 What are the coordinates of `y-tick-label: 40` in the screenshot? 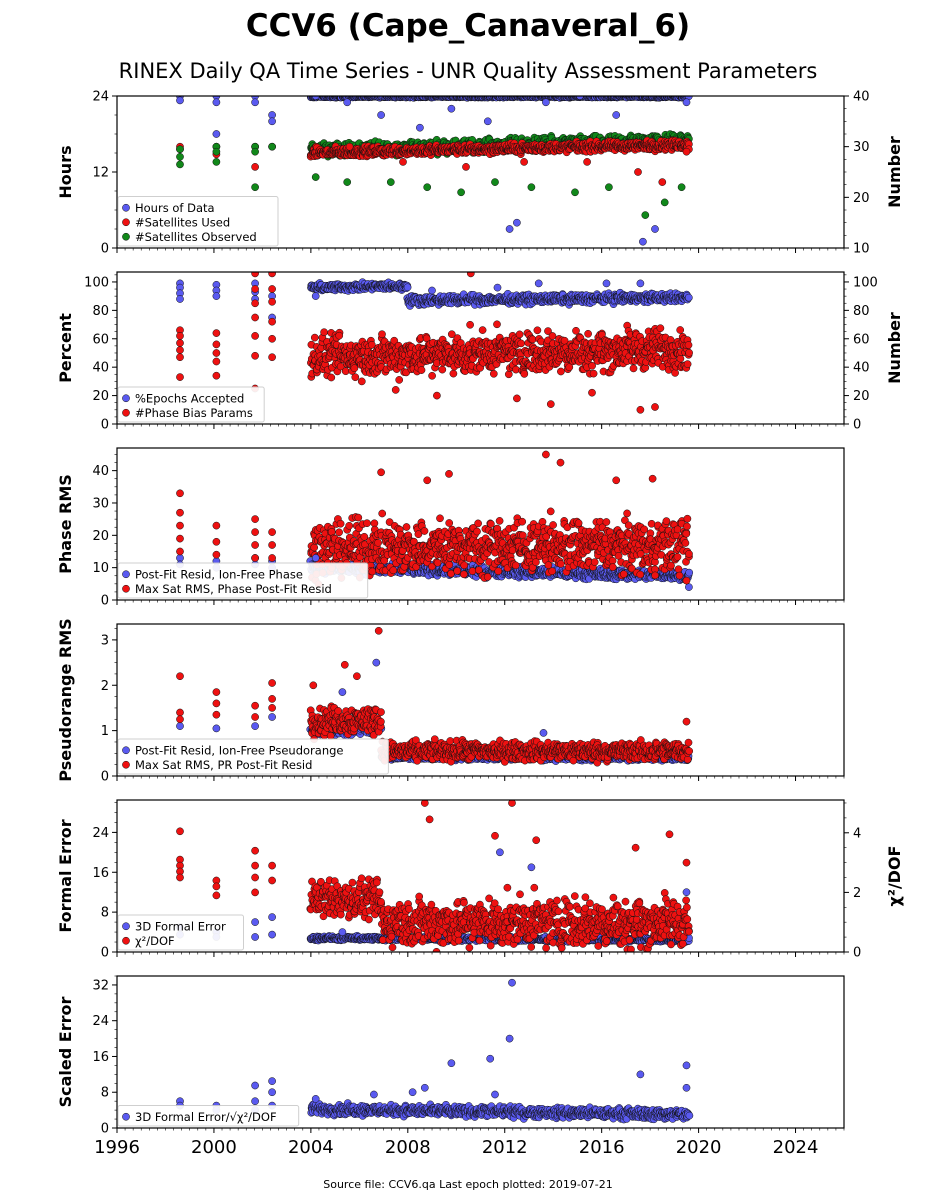 It's located at (100, 368).